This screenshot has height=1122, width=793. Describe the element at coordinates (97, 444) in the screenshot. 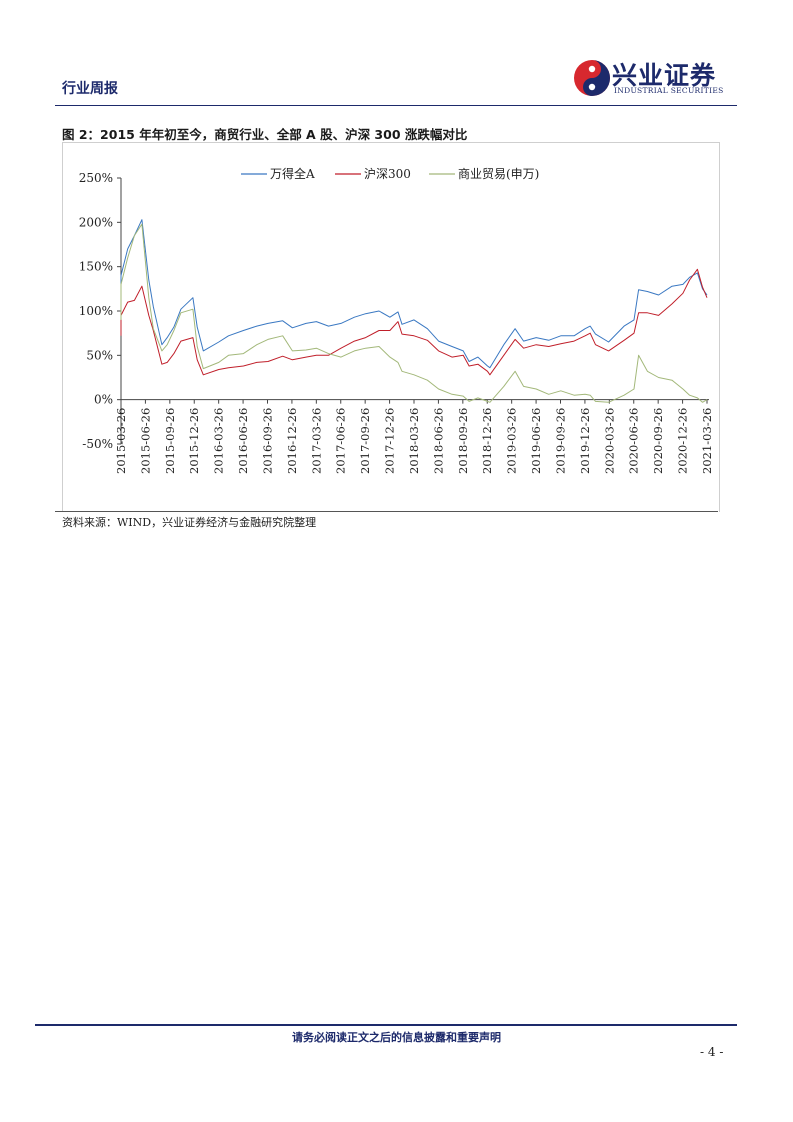

I see `y-tick-label: -50%` at that location.